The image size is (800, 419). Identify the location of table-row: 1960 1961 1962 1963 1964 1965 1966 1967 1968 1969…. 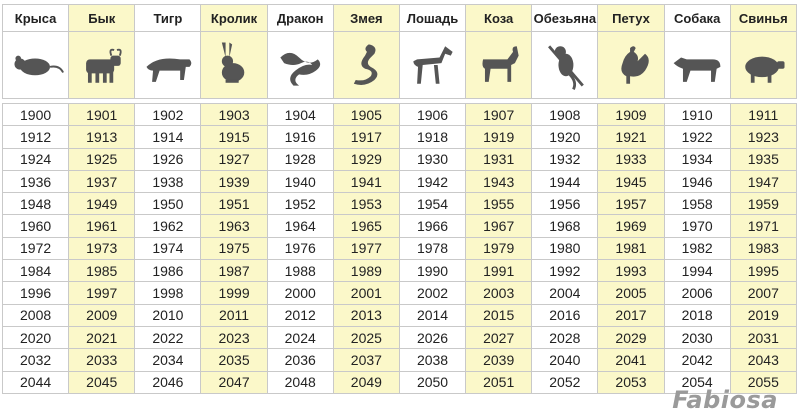
(399, 226).